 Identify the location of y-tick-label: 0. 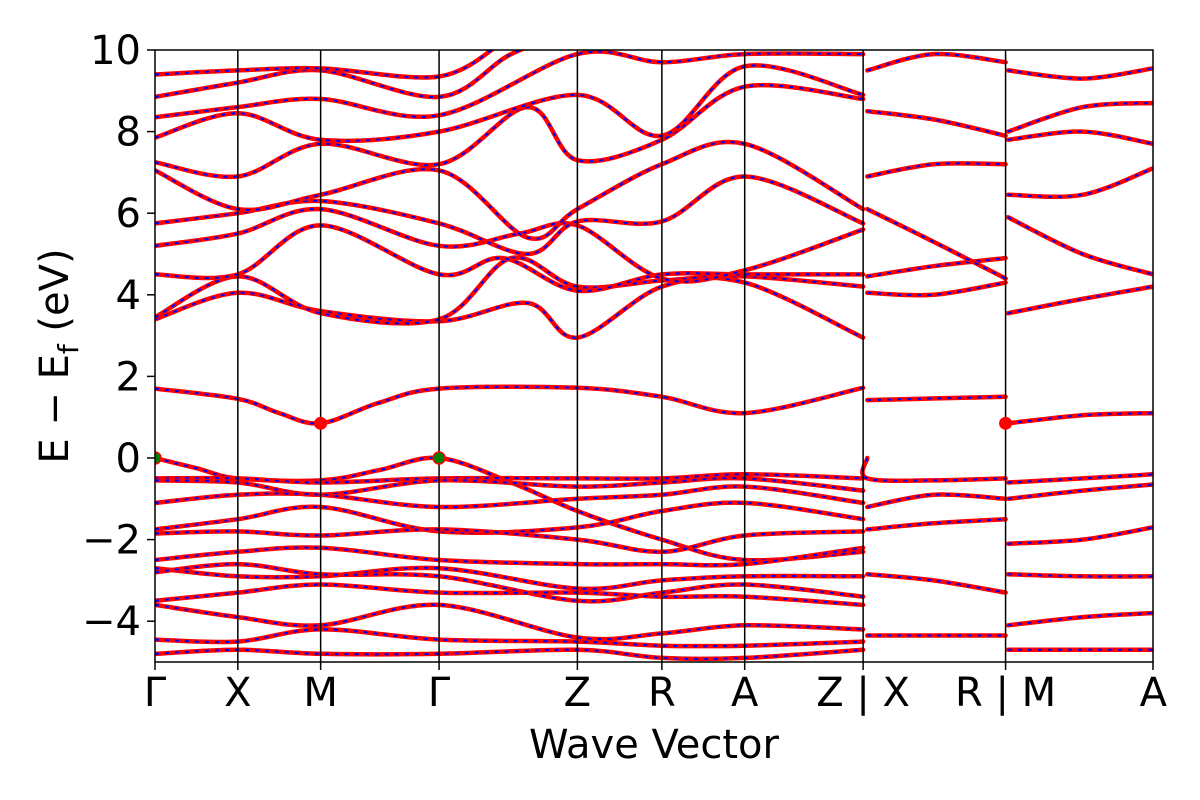
(128, 459).